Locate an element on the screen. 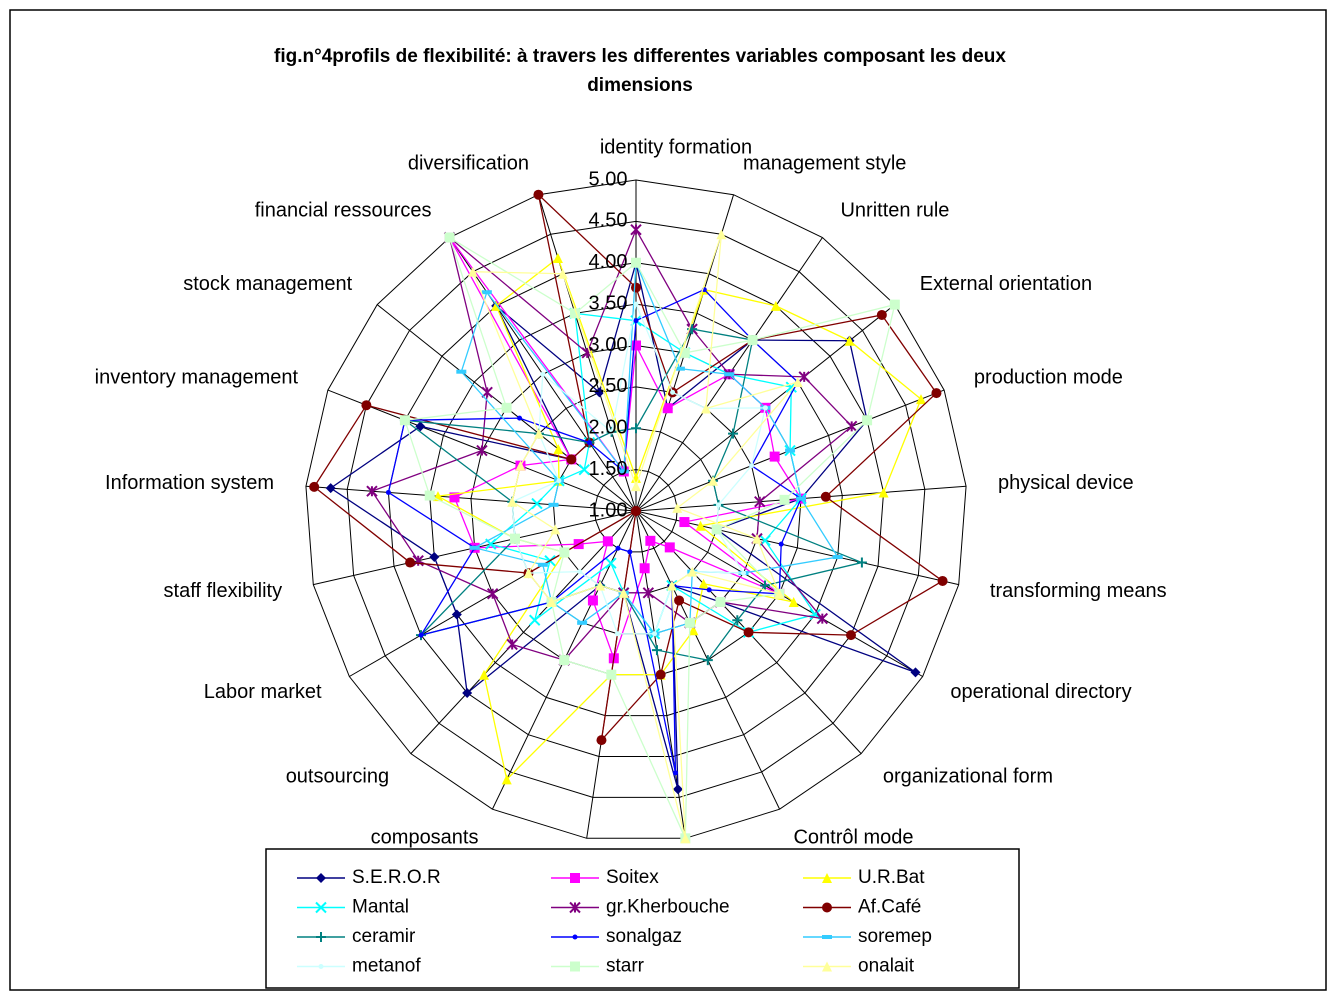  axis-label: Contrôl mode is located at coordinates (853, 837).